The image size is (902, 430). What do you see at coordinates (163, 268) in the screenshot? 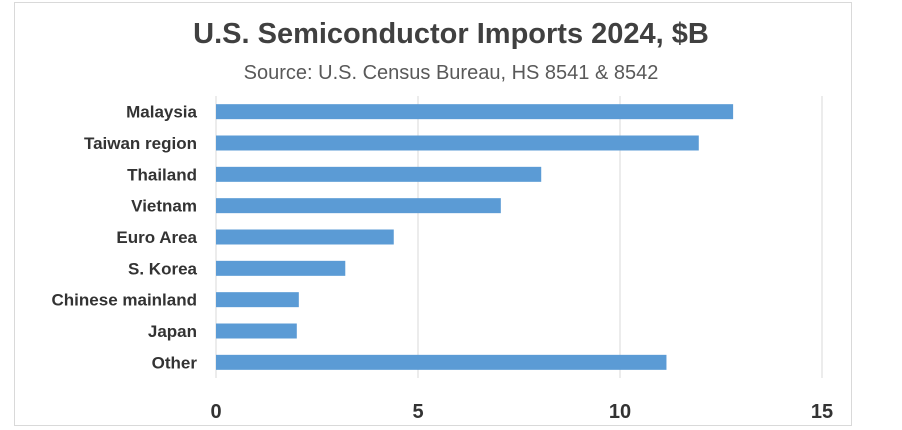
I see `category-label: S. Korea` at bounding box center [163, 268].